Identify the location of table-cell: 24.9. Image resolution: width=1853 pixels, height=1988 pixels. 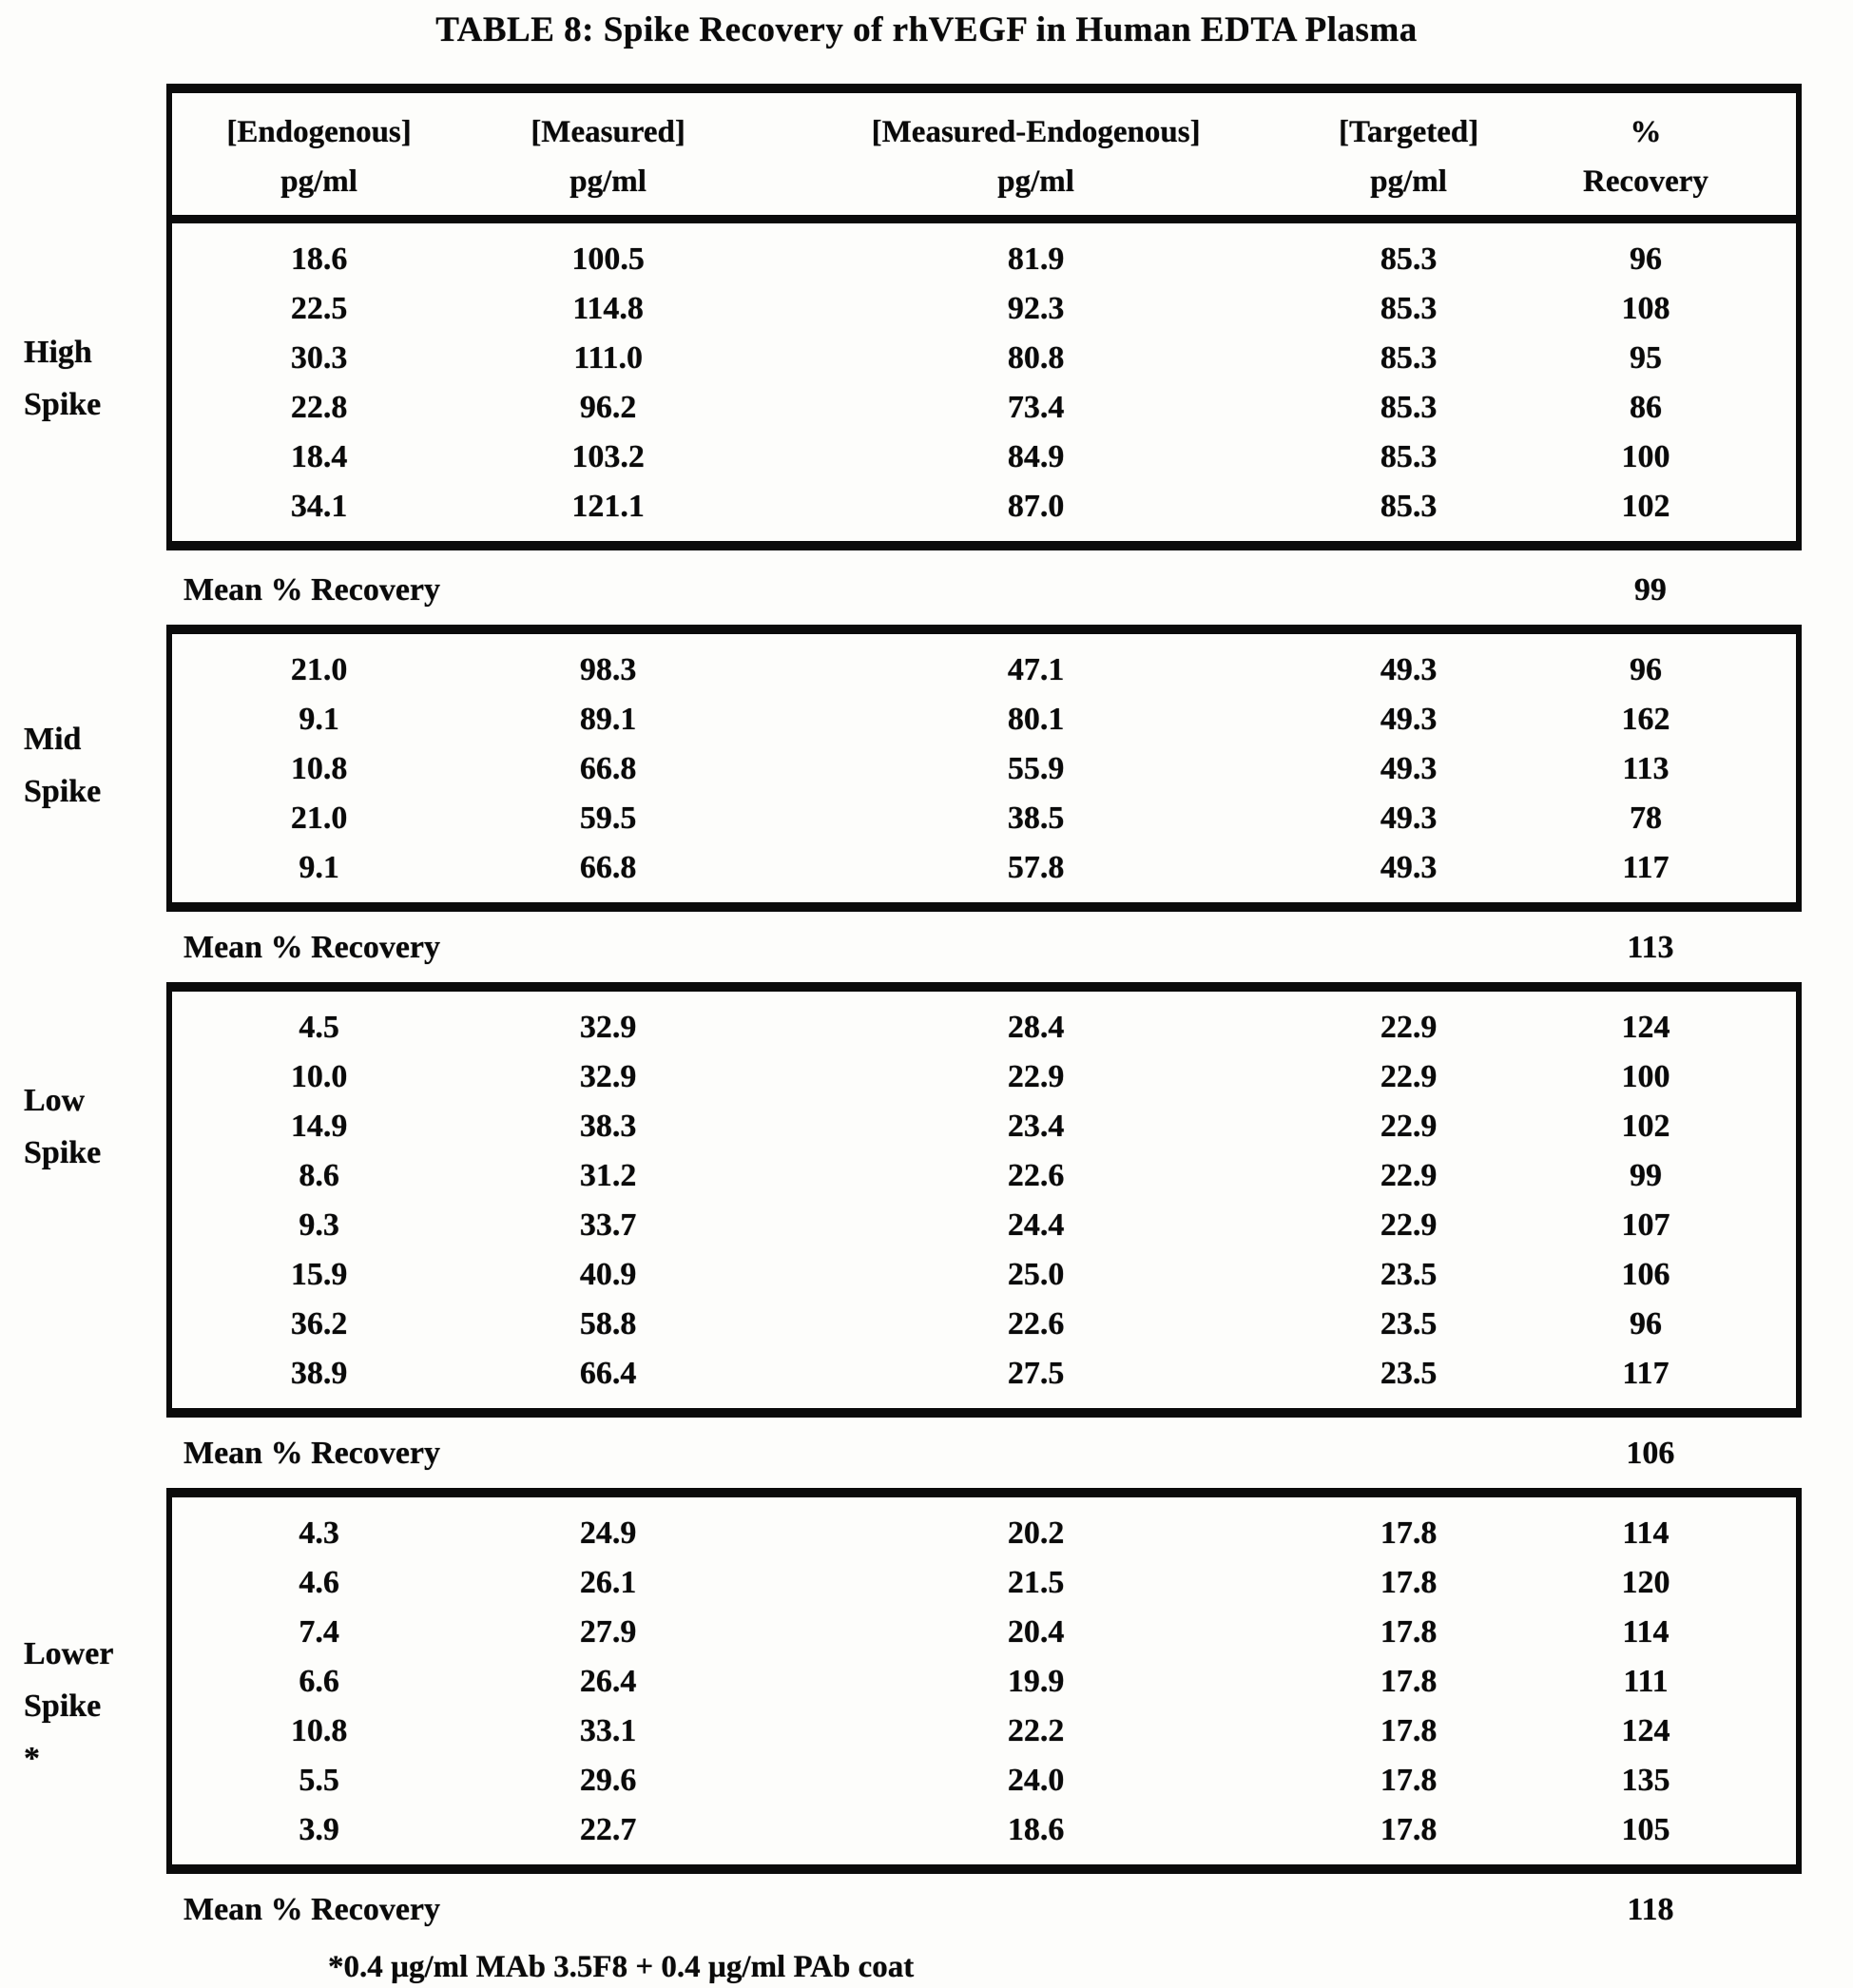
(608, 1533).